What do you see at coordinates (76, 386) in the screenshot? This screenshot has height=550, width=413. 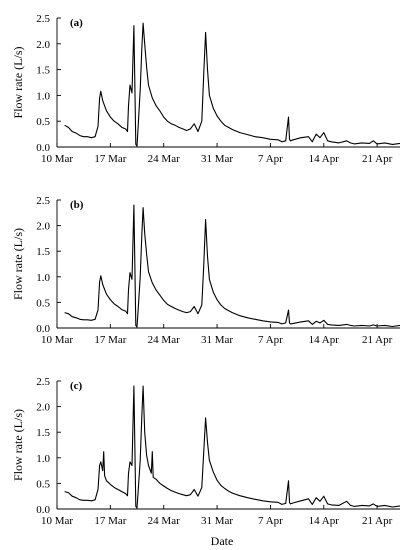 I see `panel-label: (c)` at bounding box center [76, 386].